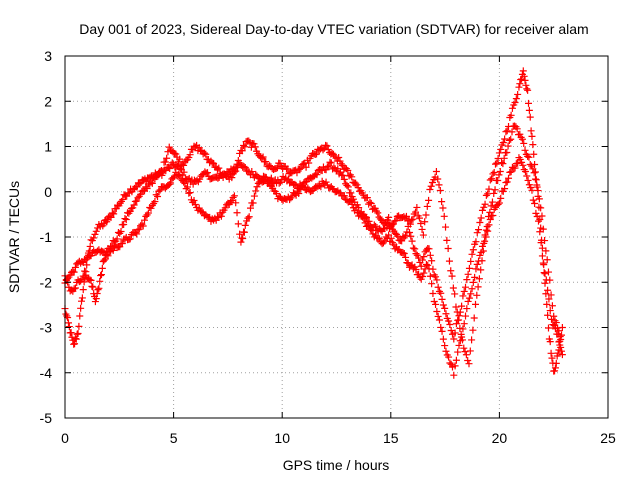 This screenshot has width=640, height=480. Describe the element at coordinates (46, 282) in the screenshot. I see `y-tick-label: -2` at that location.